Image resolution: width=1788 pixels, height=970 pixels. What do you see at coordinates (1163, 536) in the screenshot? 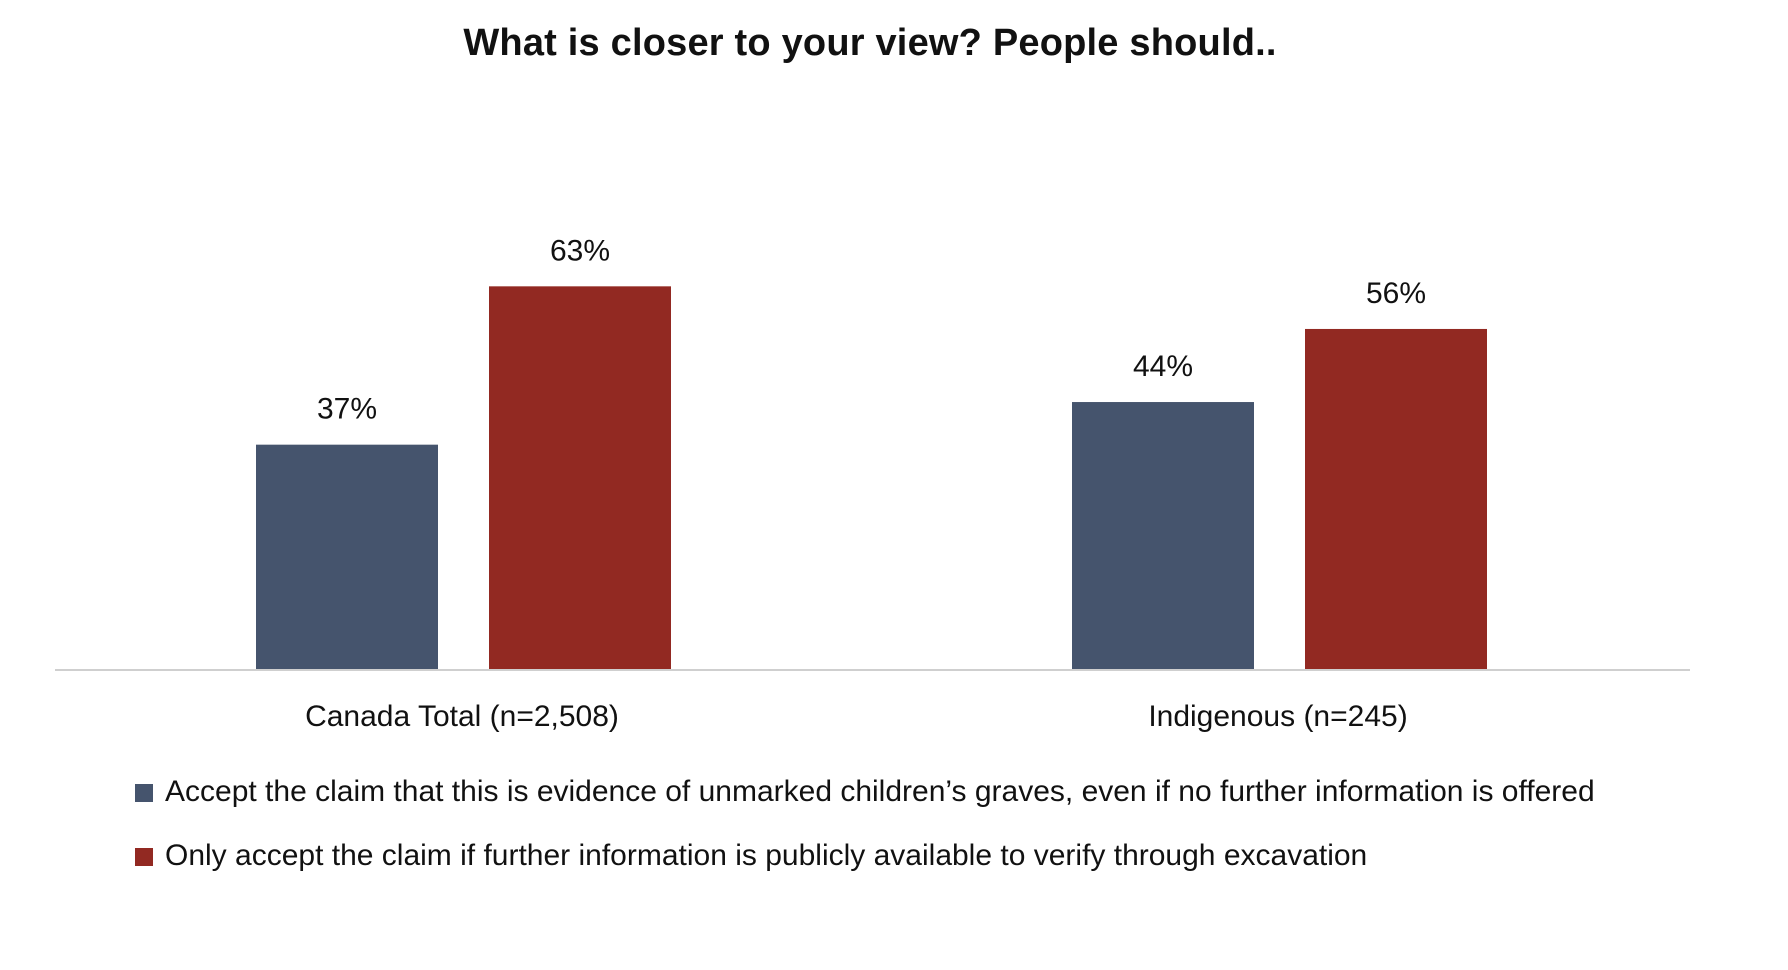
I see `bar-series0-cat1` at bounding box center [1163, 536].